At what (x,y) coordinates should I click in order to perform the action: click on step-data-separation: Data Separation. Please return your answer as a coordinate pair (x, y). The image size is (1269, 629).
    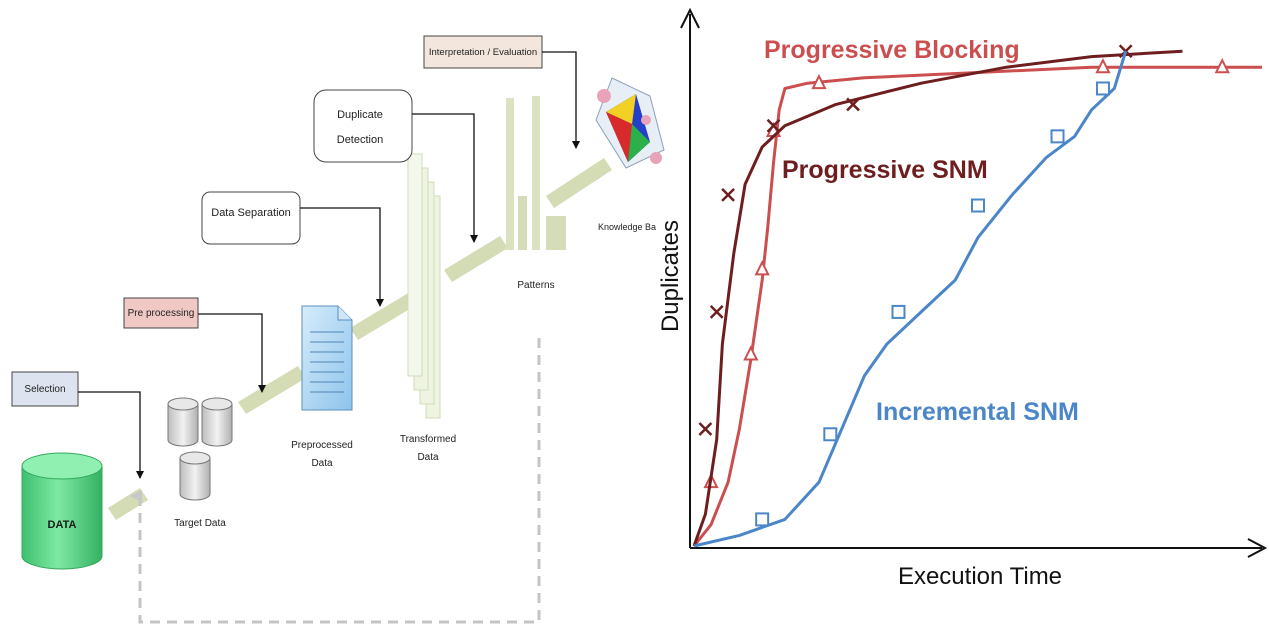
    Looking at the image, I should click on (292, 249).